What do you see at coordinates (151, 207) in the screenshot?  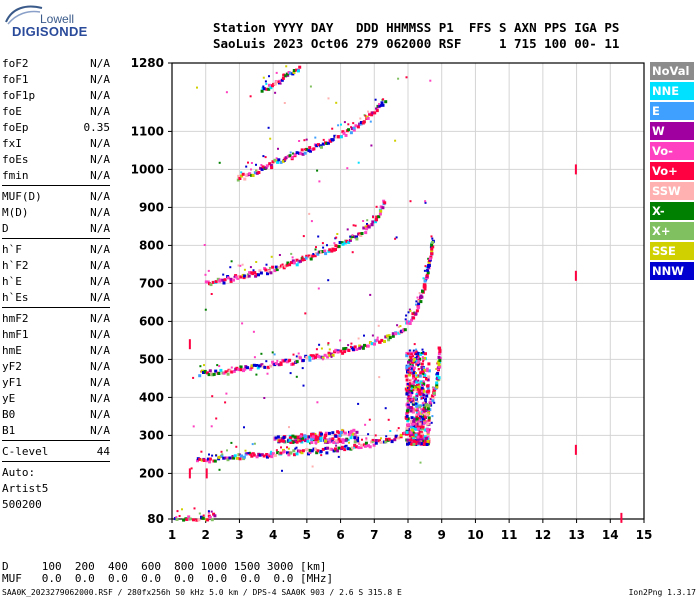 I see `y-tick-label: 900` at bounding box center [151, 207].